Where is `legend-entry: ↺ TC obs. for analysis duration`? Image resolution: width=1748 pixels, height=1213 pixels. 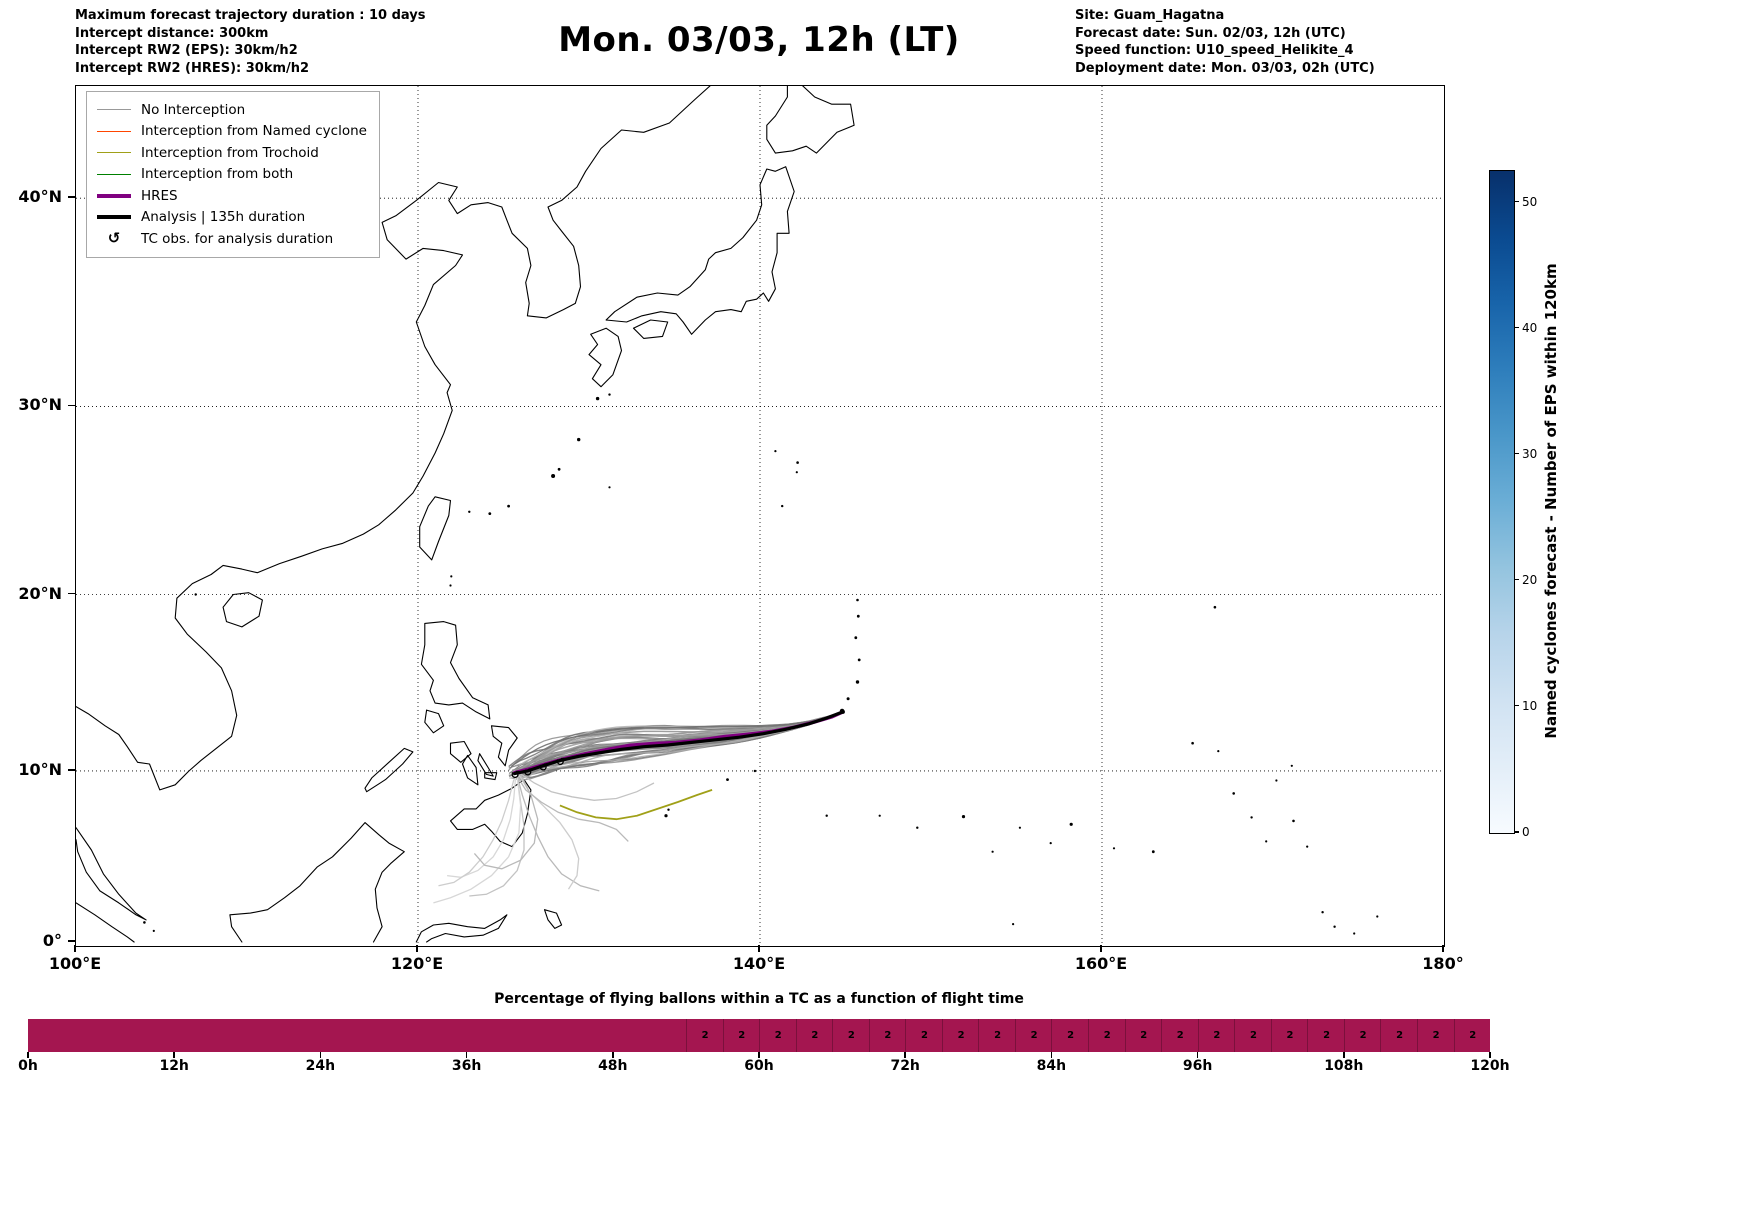 legend-entry: ↺ TC obs. for analysis duration is located at coordinates (232, 239).